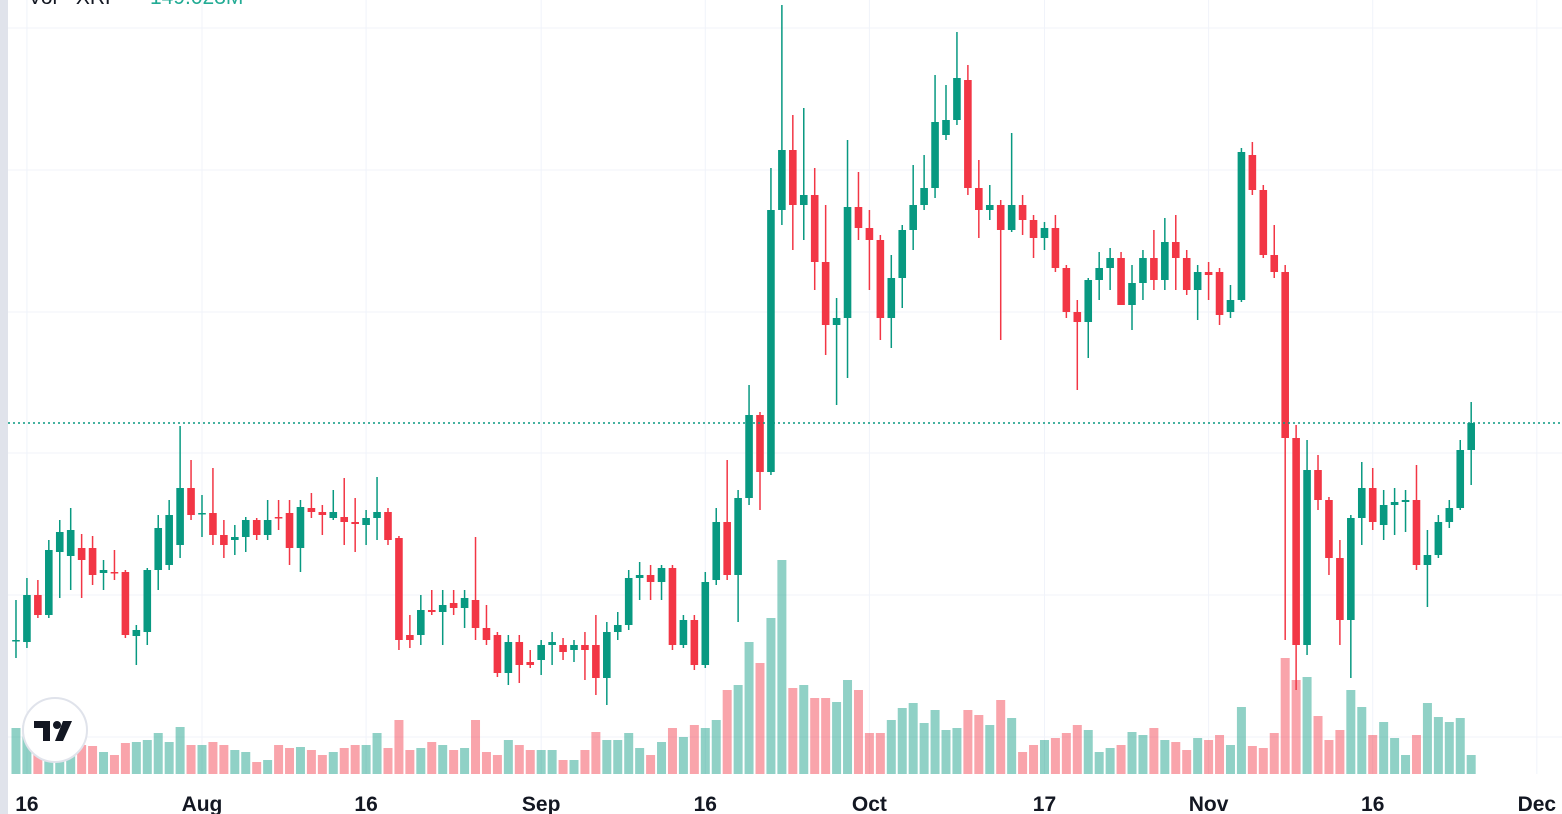 The width and height of the screenshot is (1562, 814). I want to click on x-tick-label: Oct, so click(869, 803).